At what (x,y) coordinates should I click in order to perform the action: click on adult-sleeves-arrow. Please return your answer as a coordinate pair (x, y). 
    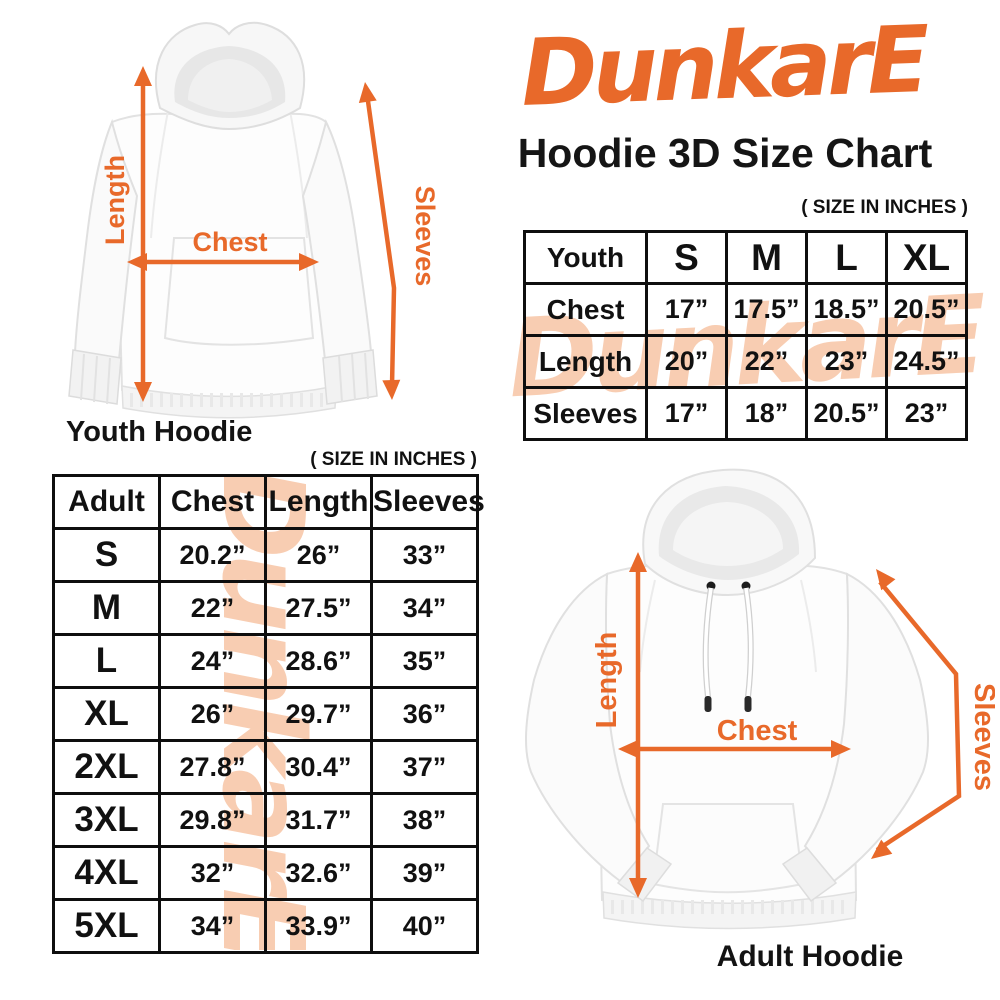
    Looking at the image, I should click on (918, 716).